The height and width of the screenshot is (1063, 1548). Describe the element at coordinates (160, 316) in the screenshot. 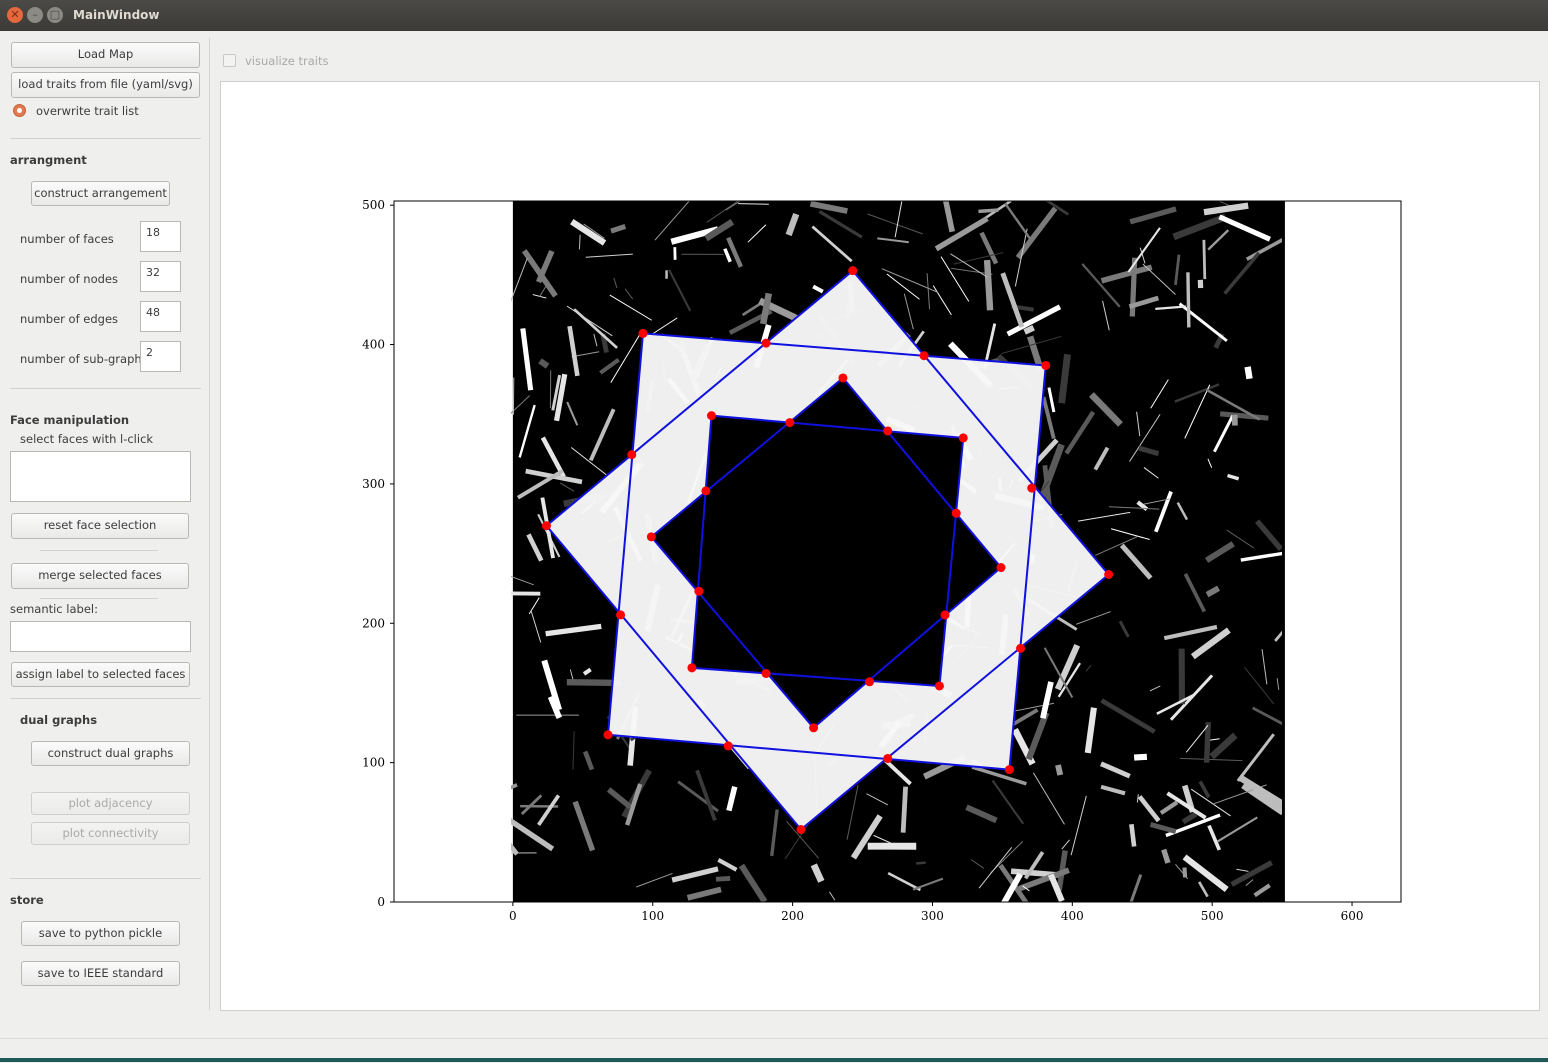

I see `edges-count-field: 48` at that location.